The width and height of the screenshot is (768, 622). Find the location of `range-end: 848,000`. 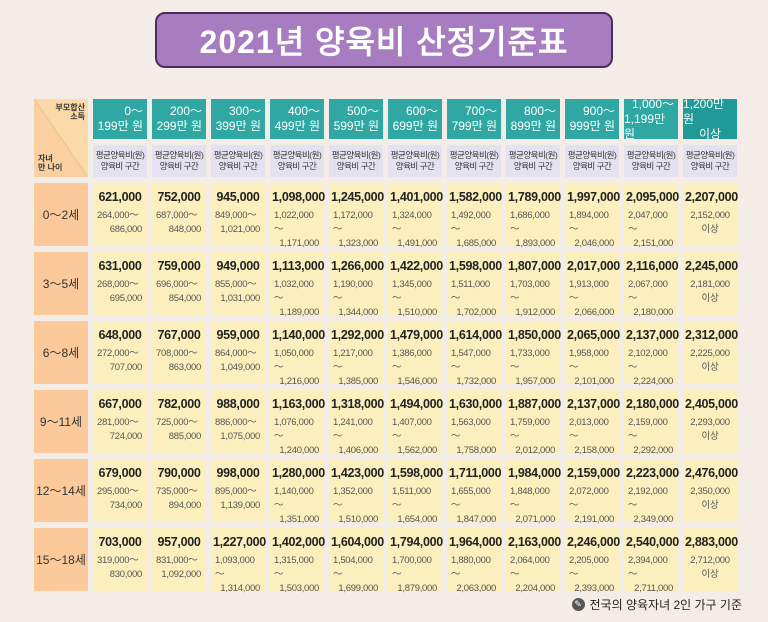

range-end: 848,000 is located at coordinates (185, 229).